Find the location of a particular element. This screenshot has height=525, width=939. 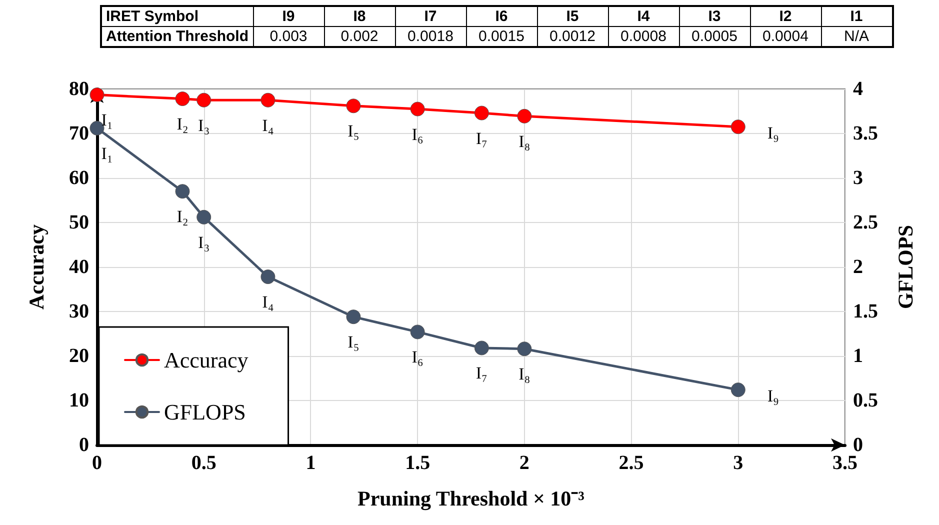

text: I7 is located at coordinates (430, 16).